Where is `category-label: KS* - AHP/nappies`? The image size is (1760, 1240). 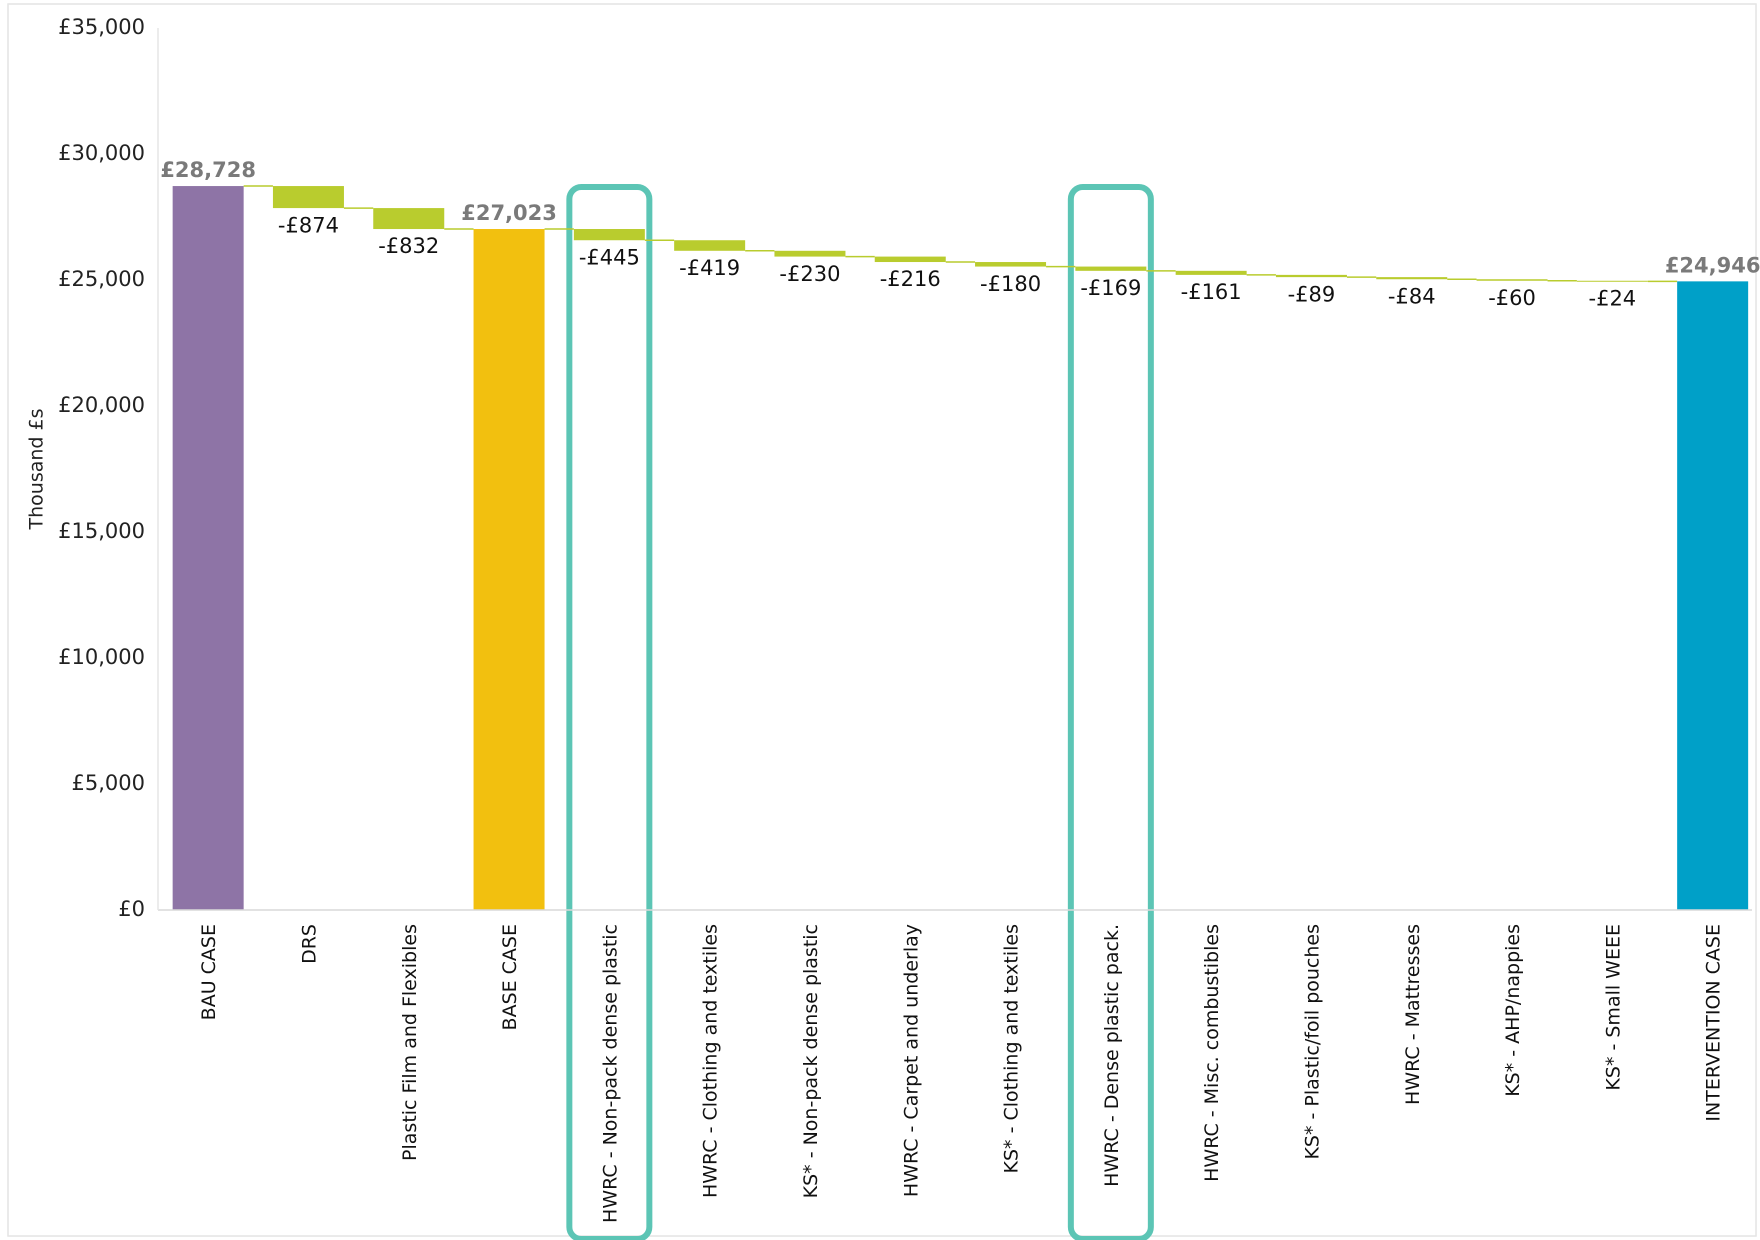 category-label: KS* - AHP/nappies is located at coordinates (1513, 1010).